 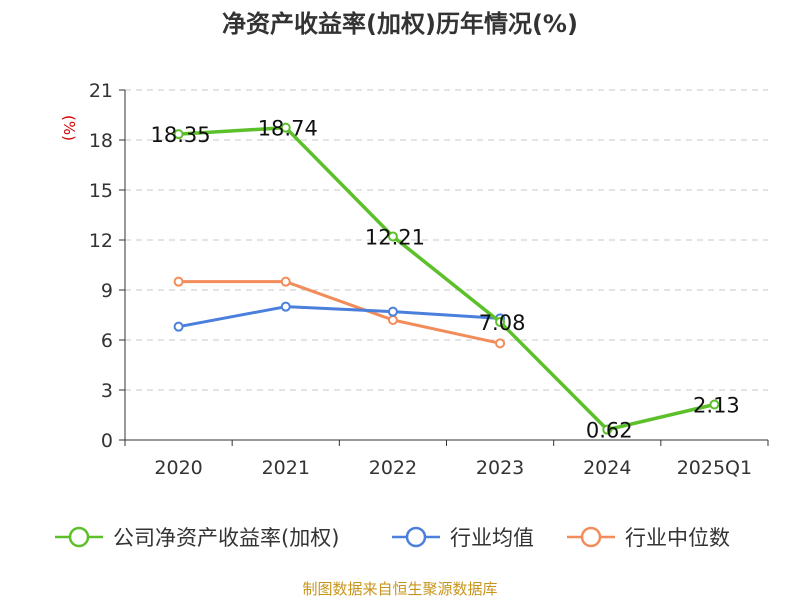 I want to click on y-tick-label: 6, so click(x=107, y=341).